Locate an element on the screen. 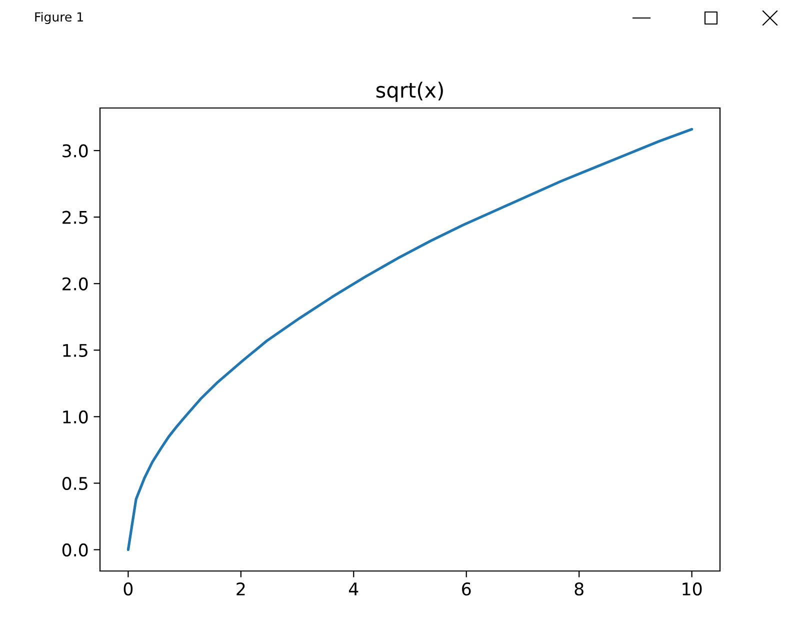 This screenshot has width=799, height=637. chart-title: sqrt(x) is located at coordinates (409, 92).